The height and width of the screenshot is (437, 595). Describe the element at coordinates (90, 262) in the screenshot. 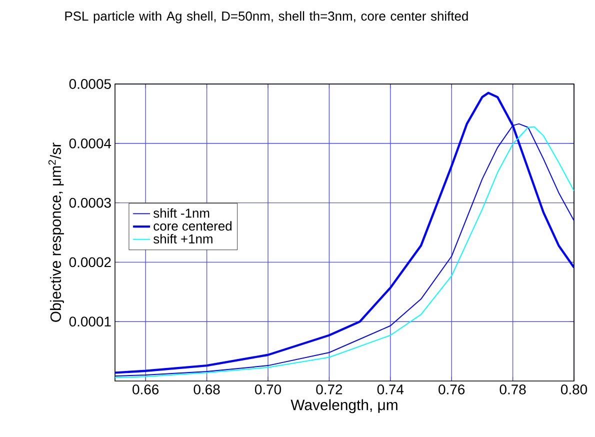

I see `y-tick-label: 0.0002` at that location.